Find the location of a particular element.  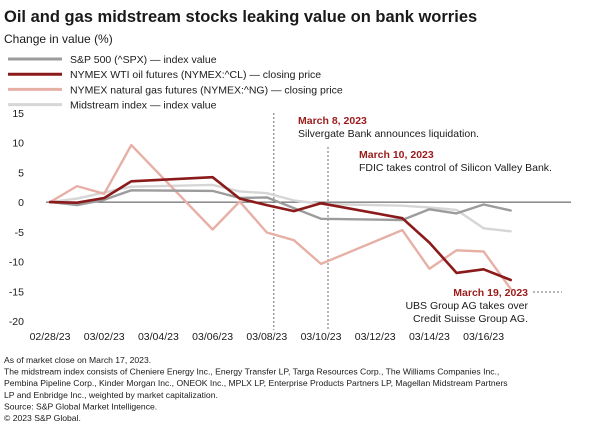

x-tick-label-2: 03/04/23 is located at coordinates (158, 337).